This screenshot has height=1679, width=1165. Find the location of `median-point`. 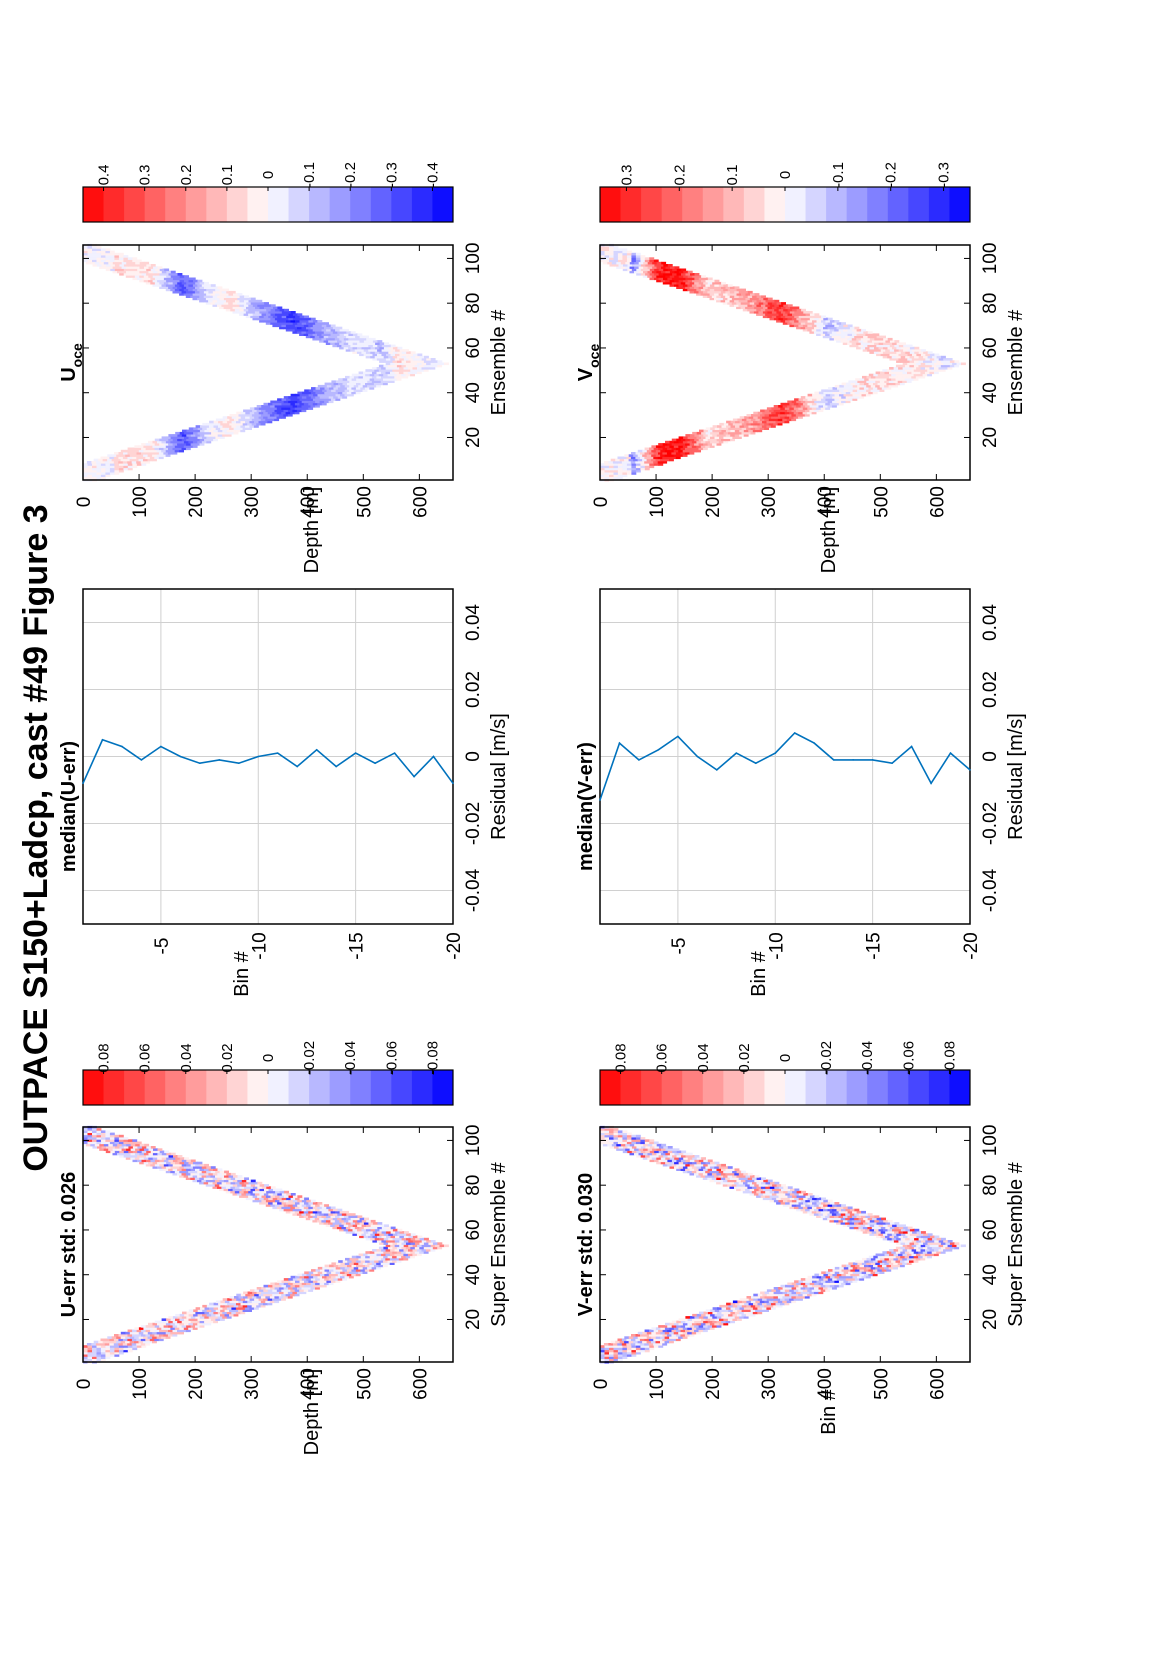

median-point is located at coordinates (277, 753).